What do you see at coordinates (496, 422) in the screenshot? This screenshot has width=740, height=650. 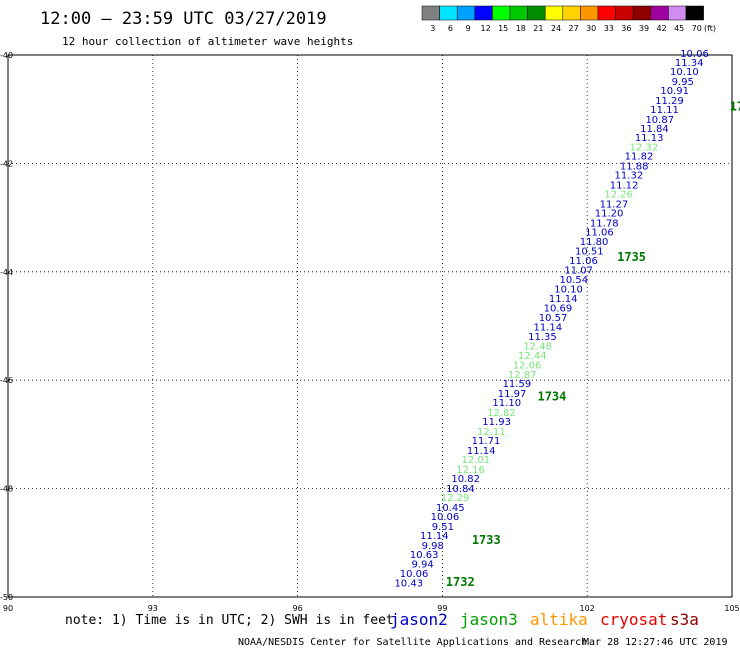 I see `wave-height-label: 11.93` at bounding box center [496, 422].